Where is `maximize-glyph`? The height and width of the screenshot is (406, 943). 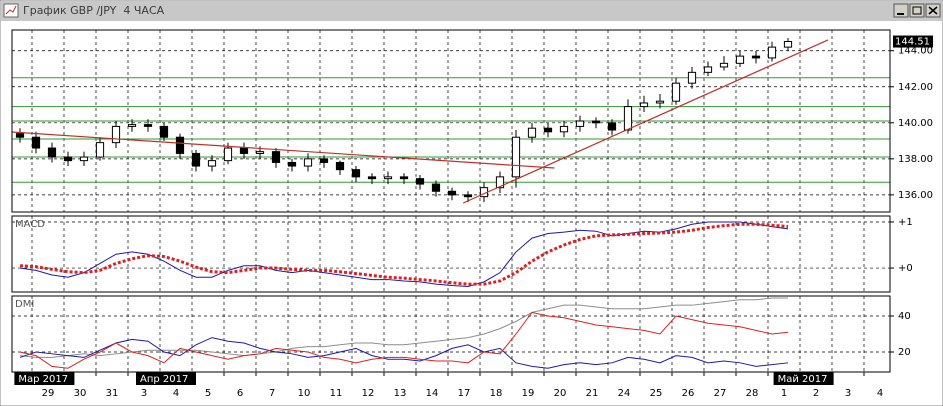
maximize-glyph is located at coordinates (917, 10).